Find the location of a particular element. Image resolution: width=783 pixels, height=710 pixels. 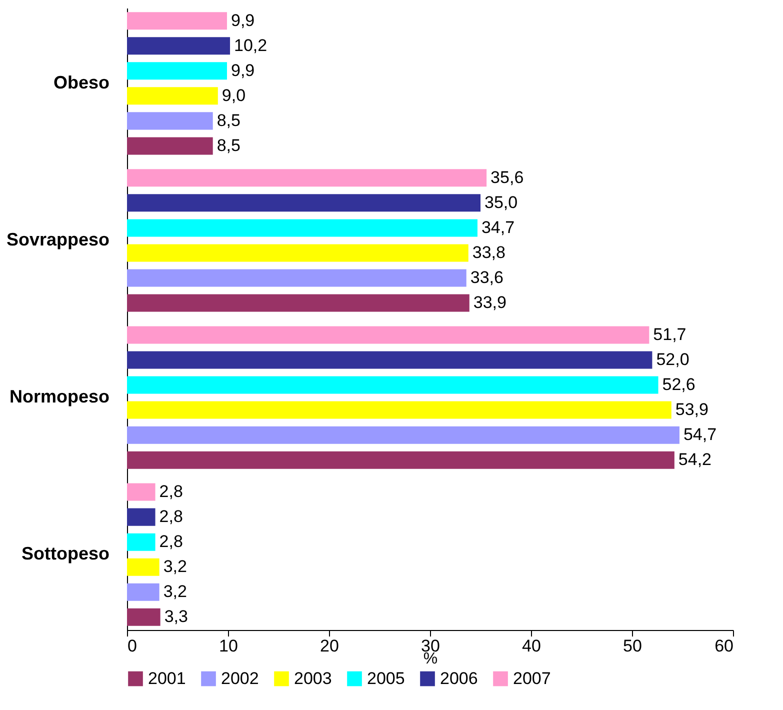

legend-label: 2005 is located at coordinates (386, 678).